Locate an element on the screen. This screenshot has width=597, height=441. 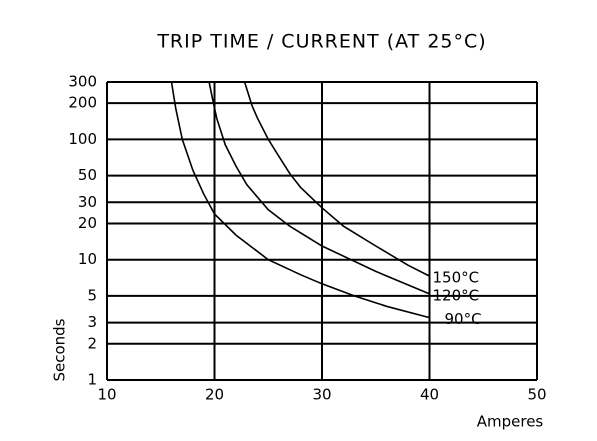
series-line is located at coordinates (336, 179).